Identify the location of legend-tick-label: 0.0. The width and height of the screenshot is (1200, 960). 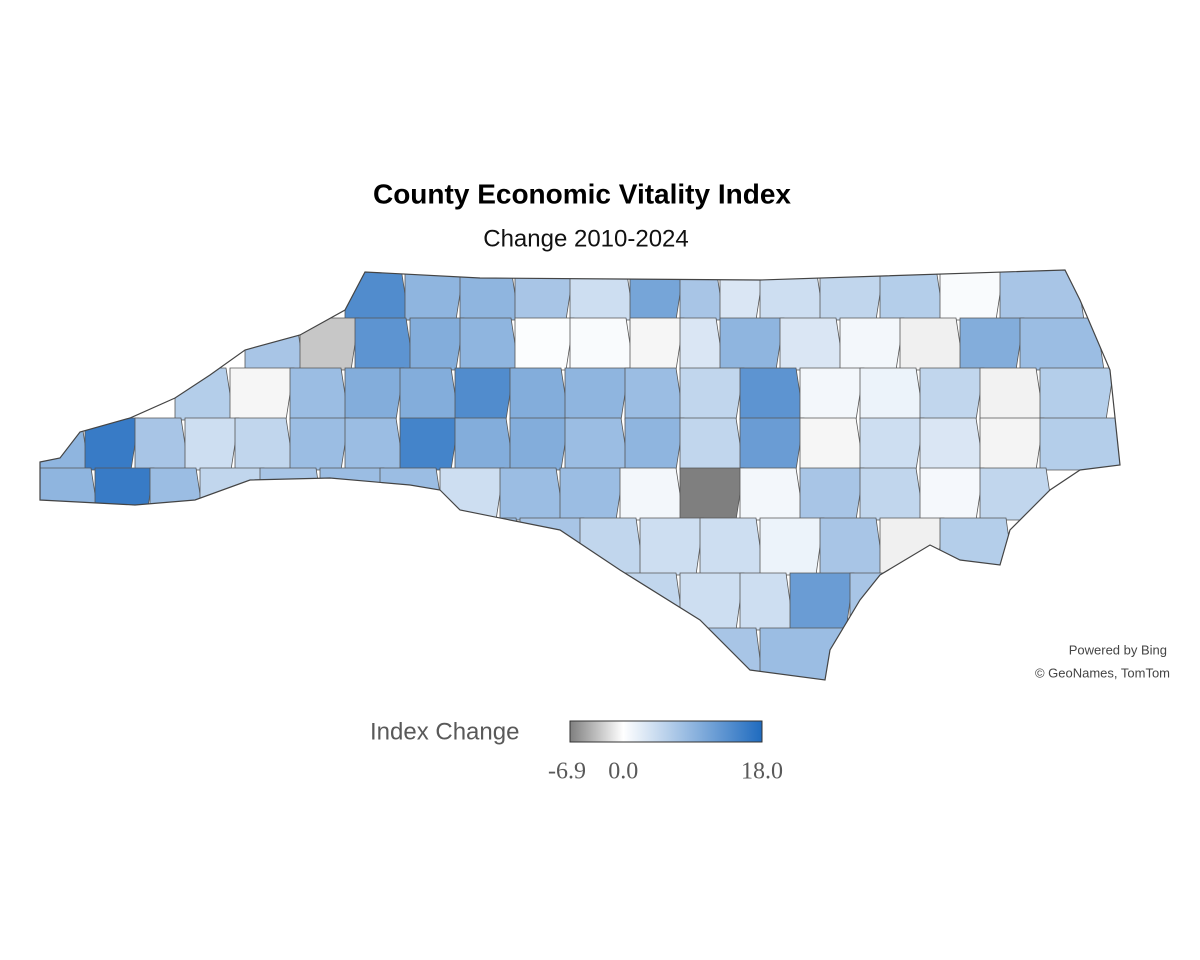
(623, 772).